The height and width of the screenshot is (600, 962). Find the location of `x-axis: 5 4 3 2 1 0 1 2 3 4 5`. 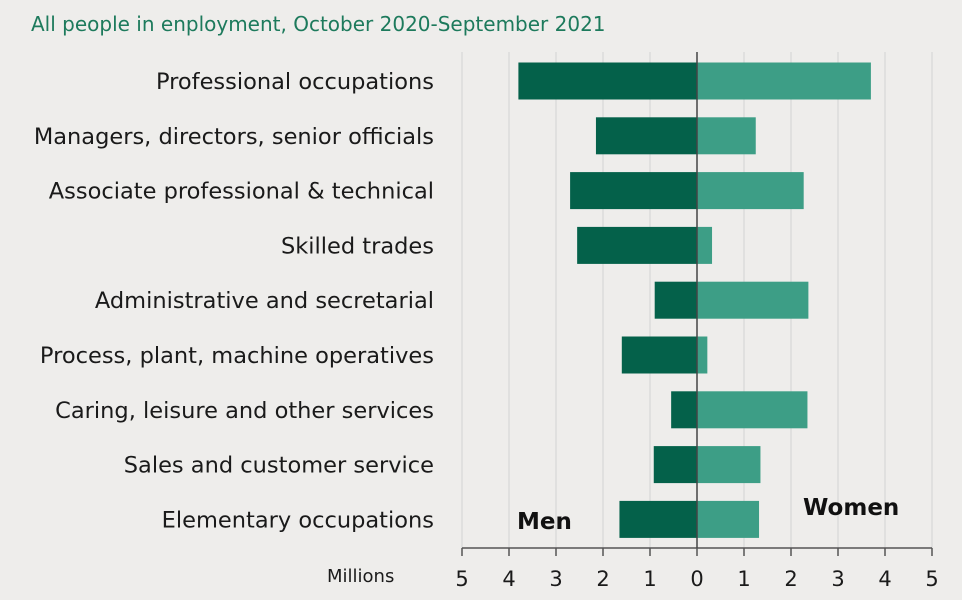

x-axis: 5 4 3 2 1 0 1 2 3 4 5 is located at coordinates (697, 569).